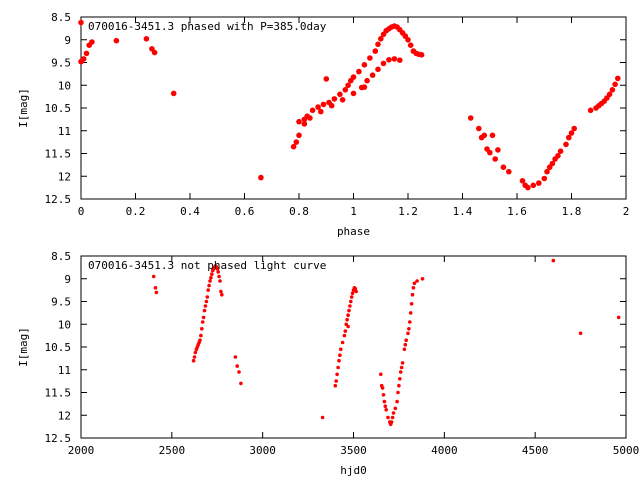 The height and width of the screenshot is (480, 640). Describe the element at coordinates (64, 85) in the screenshot. I see `y-tick-label: 10` at that location.